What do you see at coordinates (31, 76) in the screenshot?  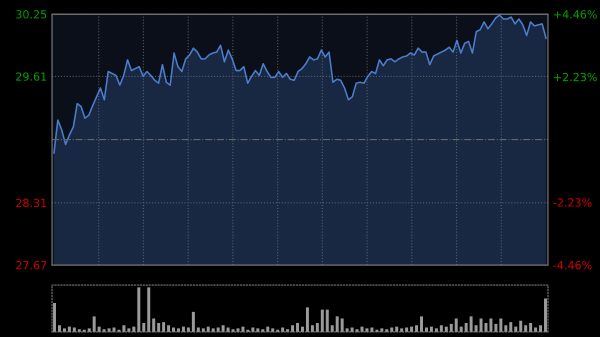 I see `y-tick-label: 29.61` at bounding box center [31, 76].